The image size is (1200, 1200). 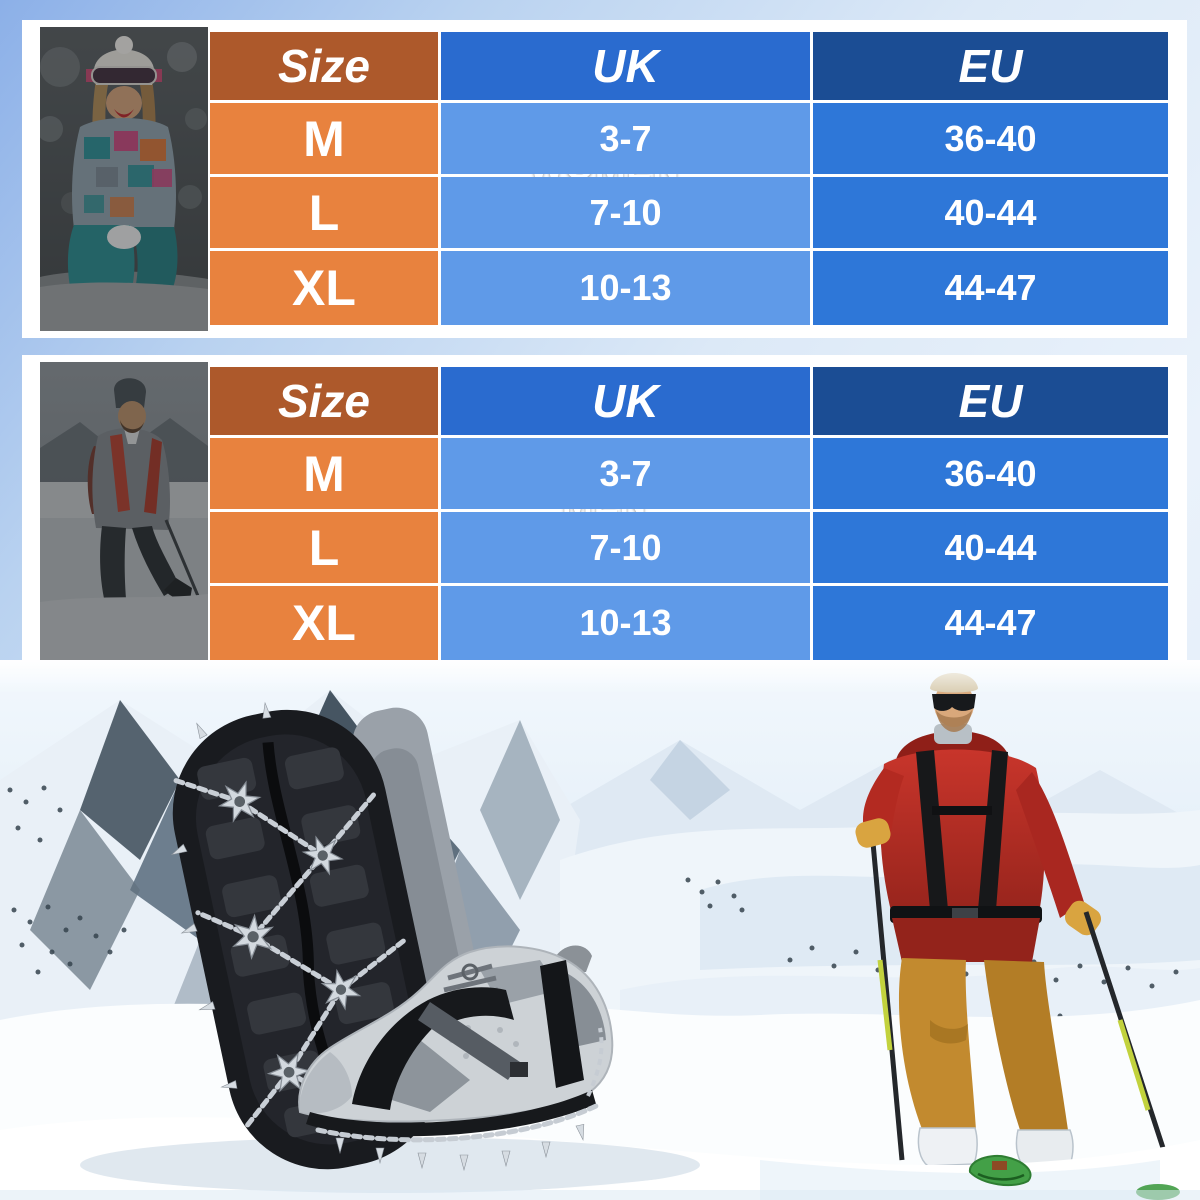 I want to click on red-jacket, so click(x=962, y=833).